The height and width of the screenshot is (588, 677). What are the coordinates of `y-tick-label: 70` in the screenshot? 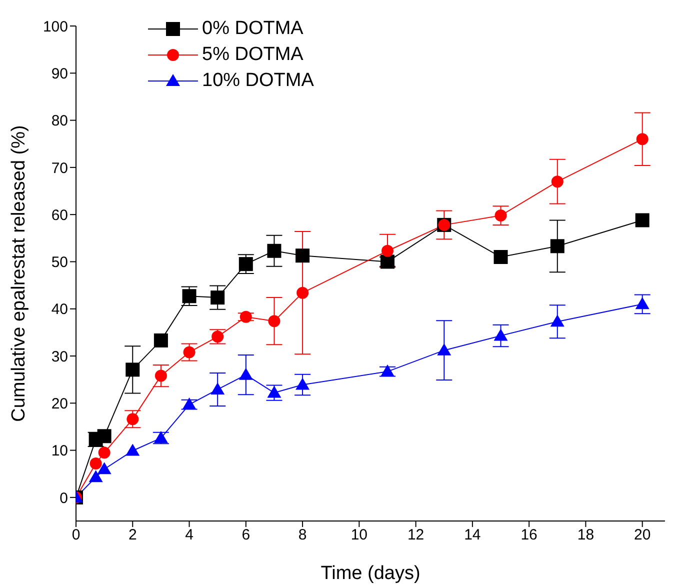 It's located at (59, 168).